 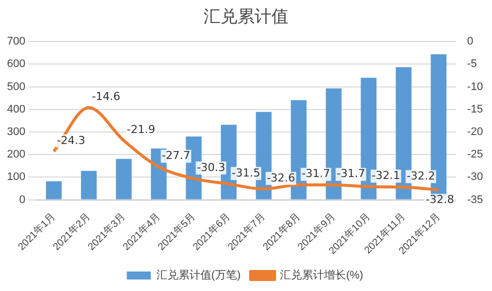 What do you see at coordinates (322, 275) in the screenshot?
I see `legend-label: 汇兑累计增长(%)` at bounding box center [322, 275].